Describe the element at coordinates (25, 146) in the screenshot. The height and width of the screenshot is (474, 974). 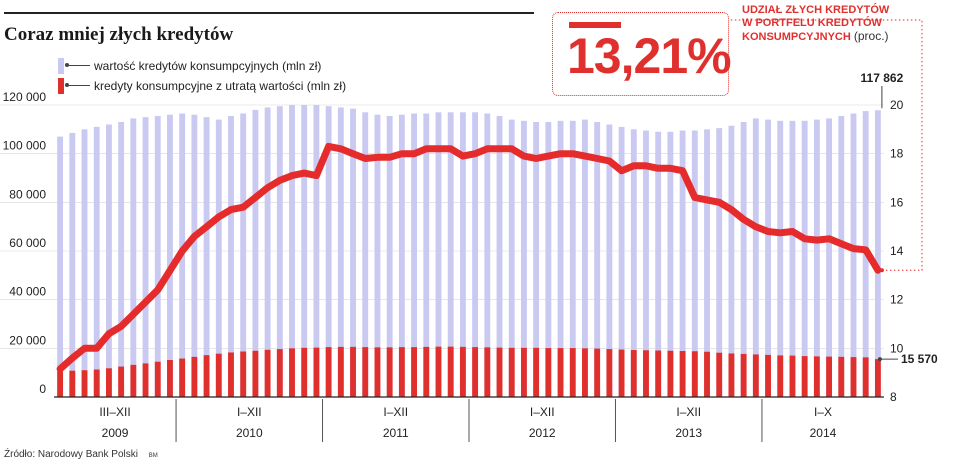
I see `left-tick-label: 100 000` at that location.